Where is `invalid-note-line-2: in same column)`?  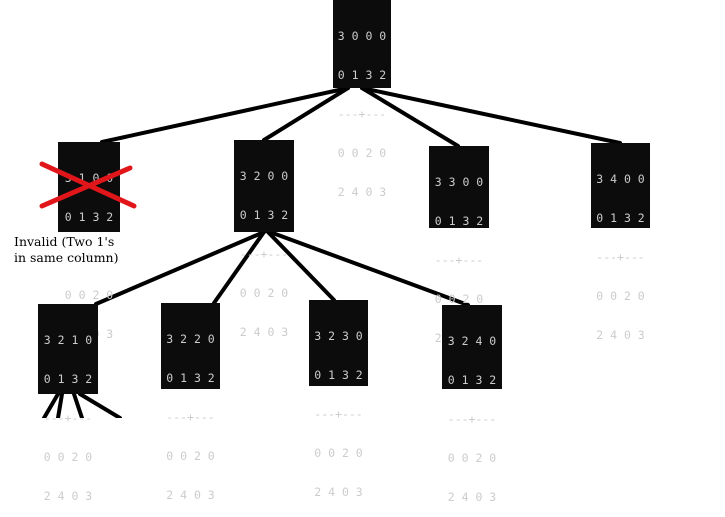 invalid-note-line-2: in same column) is located at coordinates (66, 257).